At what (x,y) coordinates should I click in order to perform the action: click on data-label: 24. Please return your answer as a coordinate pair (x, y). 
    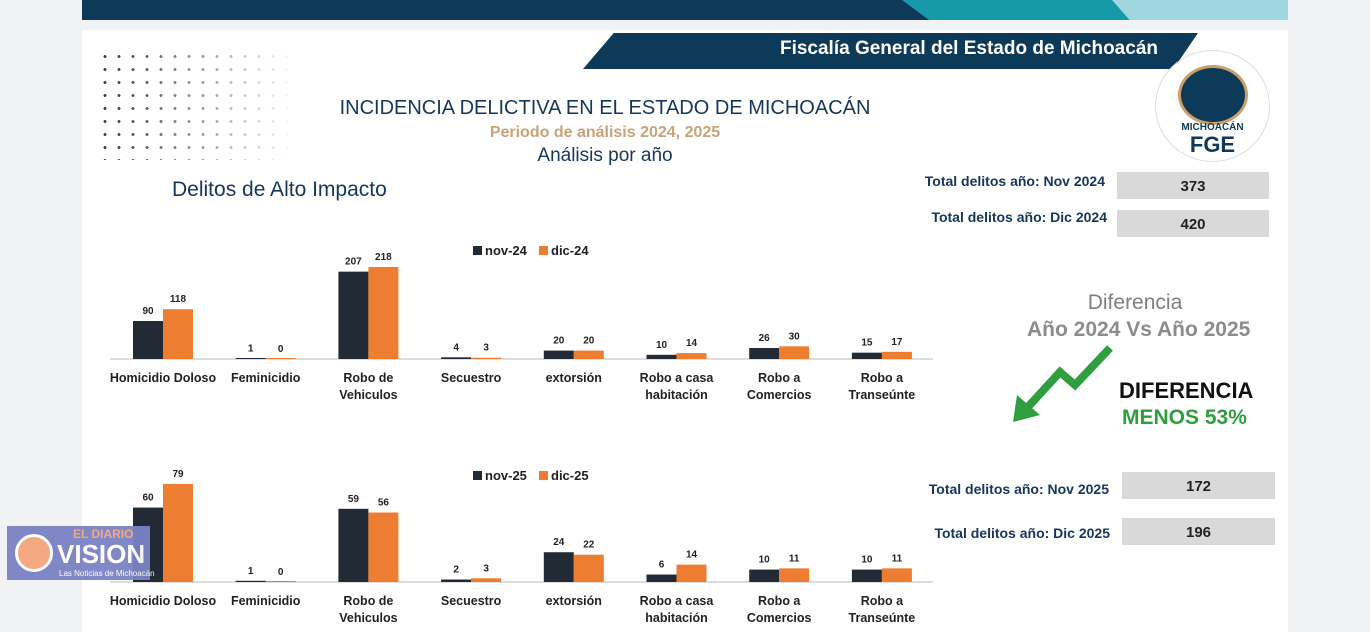
    Looking at the image, I should click on (559, 542).